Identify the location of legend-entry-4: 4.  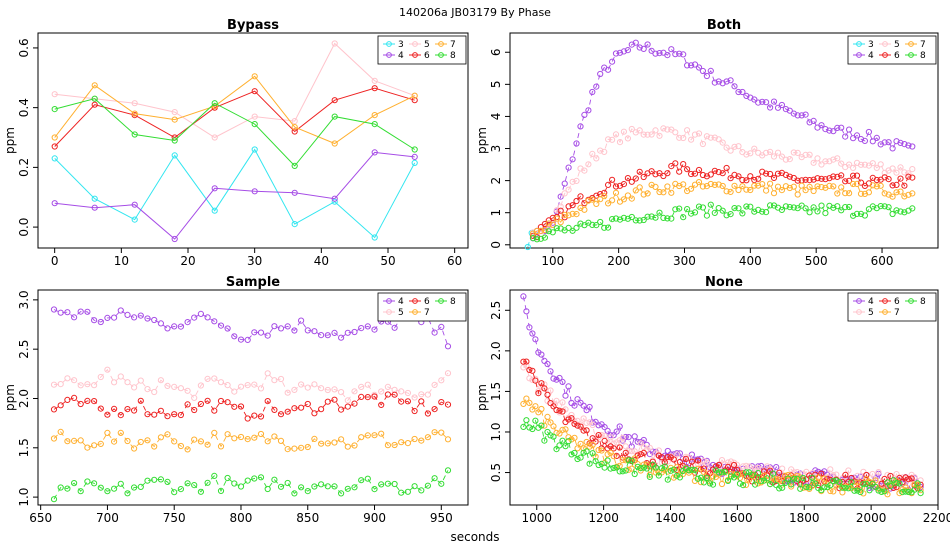
(393, 56).